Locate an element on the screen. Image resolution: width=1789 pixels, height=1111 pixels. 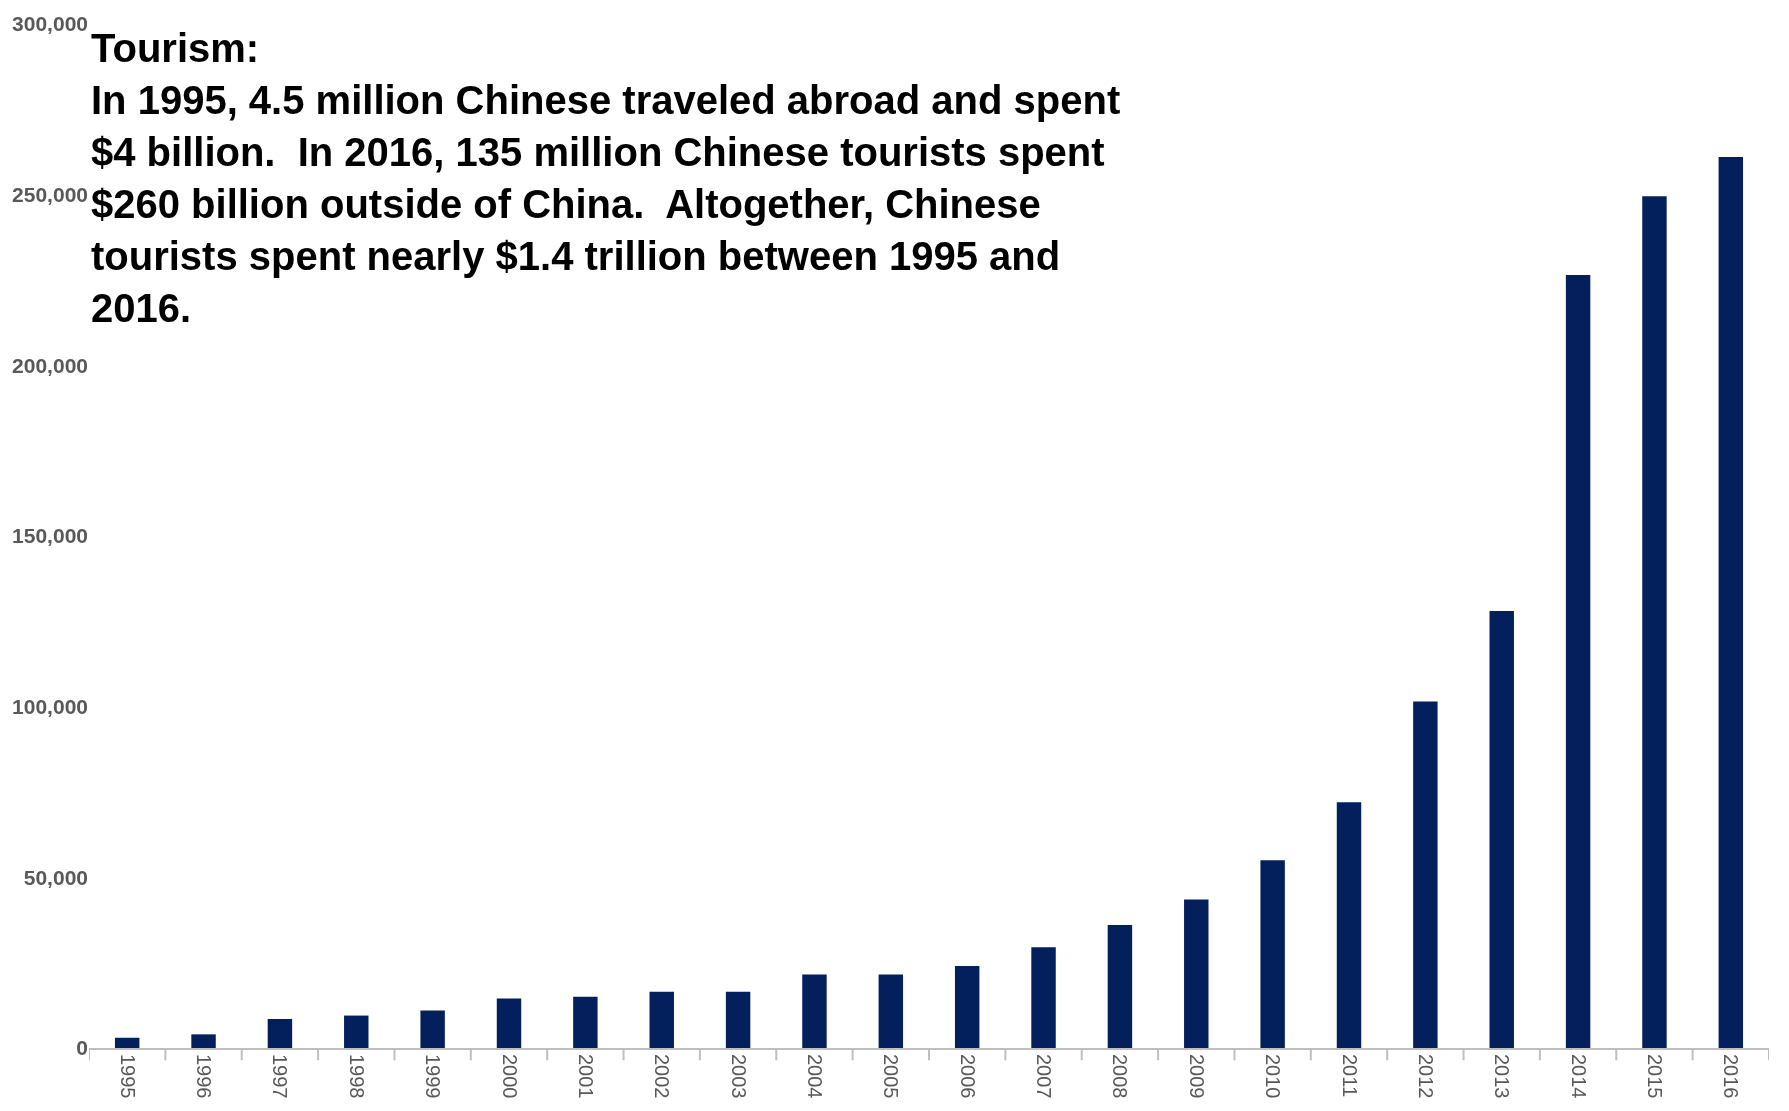
x-tick-label: 2010 is located at coordinates (1273, 1076).